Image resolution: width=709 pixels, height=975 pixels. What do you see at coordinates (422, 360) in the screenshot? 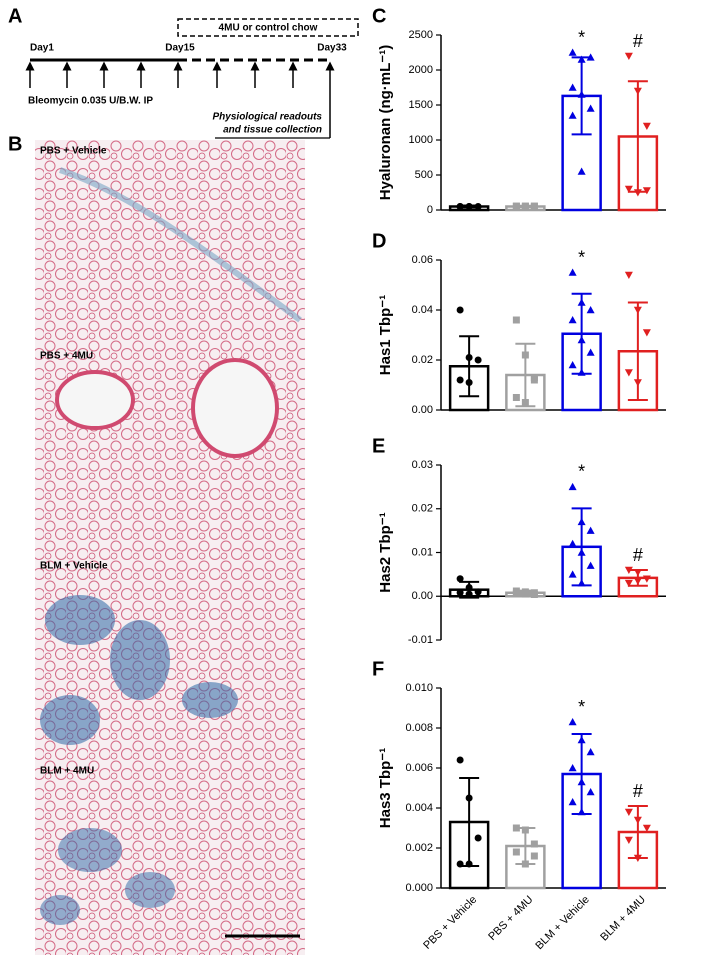
I see `y-tick-label: 0.02` at bounding box center [422, 360].